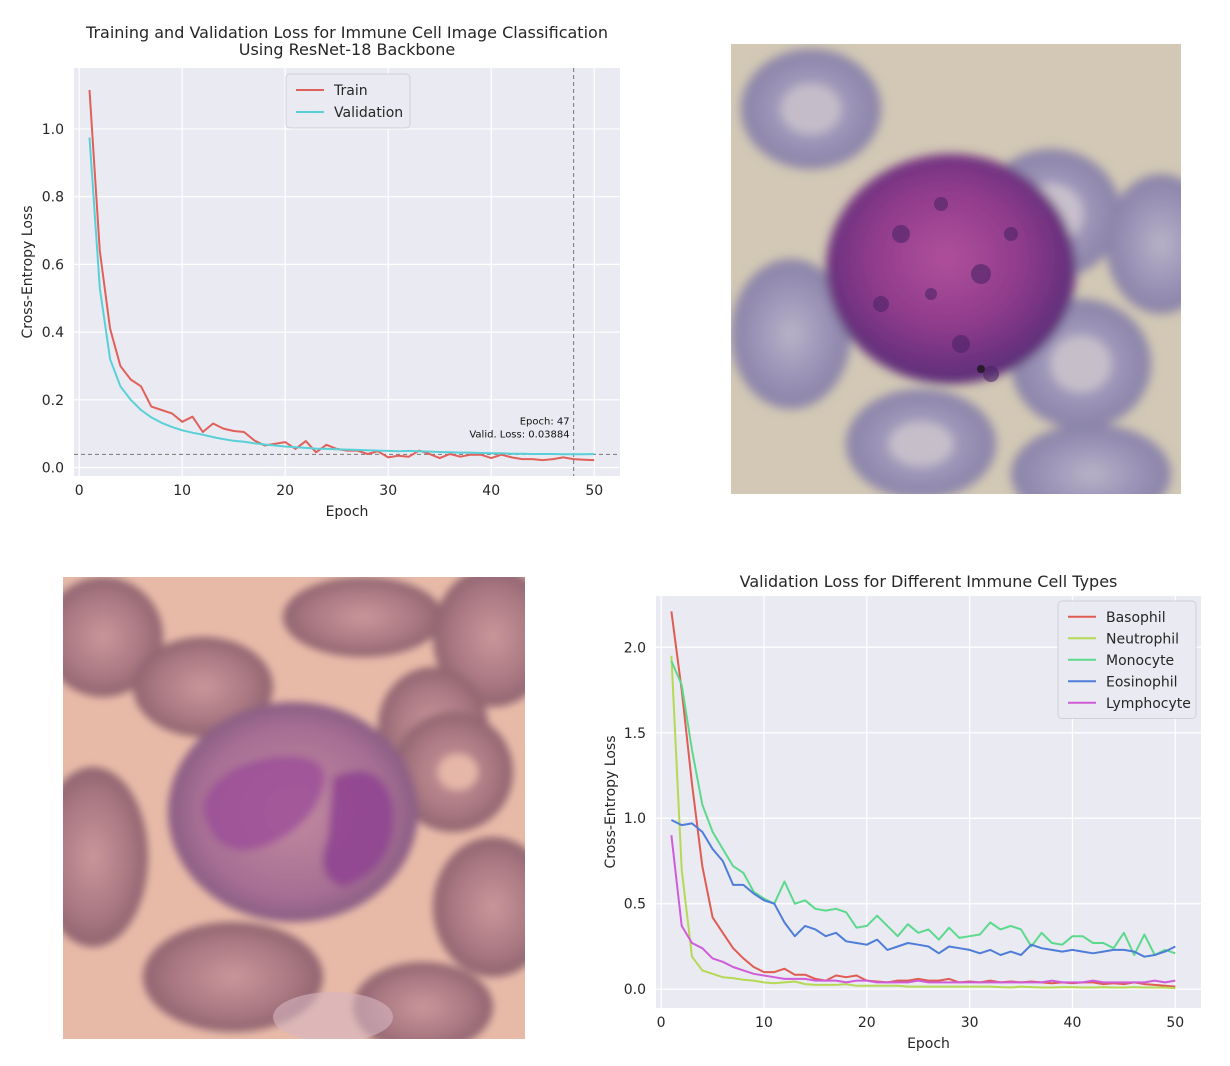 This screenshot has height=1066, width=1230. Describe the element at coordinates (545, 421) in the screenshot. I see `annotation-epoch: Epoch: 47` at that location.